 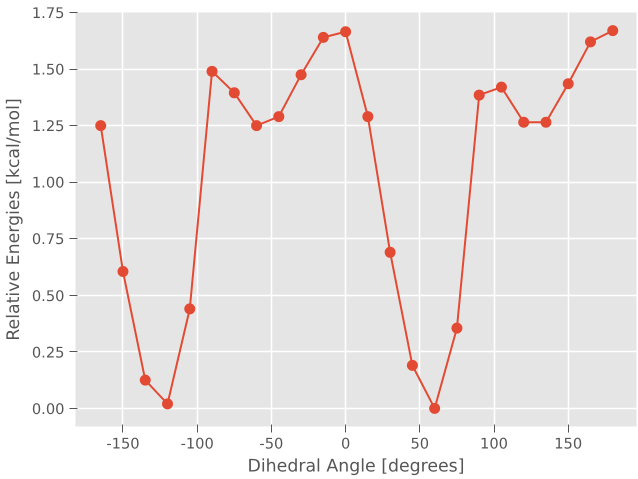 I want to click on y-tick-label: 1.25, so click(x=48, y=127).